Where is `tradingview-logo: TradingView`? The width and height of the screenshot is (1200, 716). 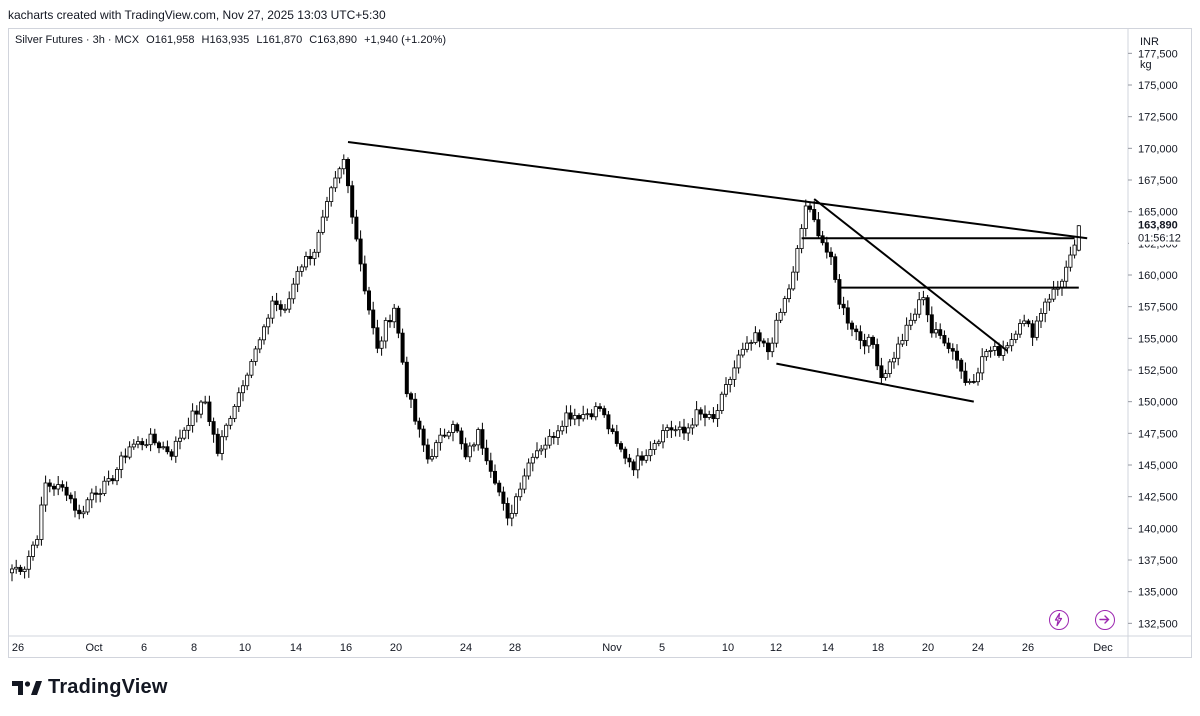 tradingview-logo: TradingView is located at coordinates (90, 687).